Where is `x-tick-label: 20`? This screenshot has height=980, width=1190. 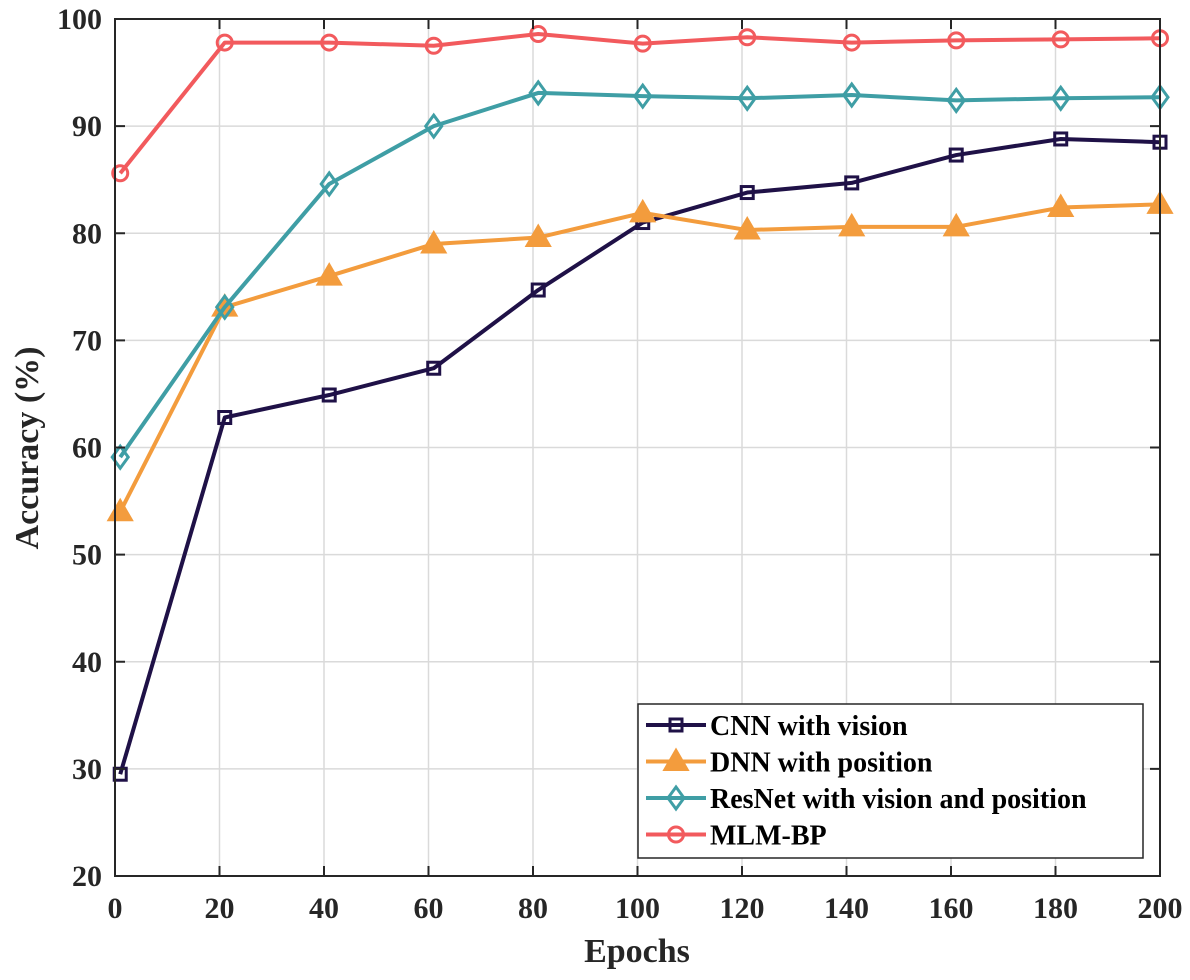
x-tick-label: 20 is located at coordinates (220, 908).